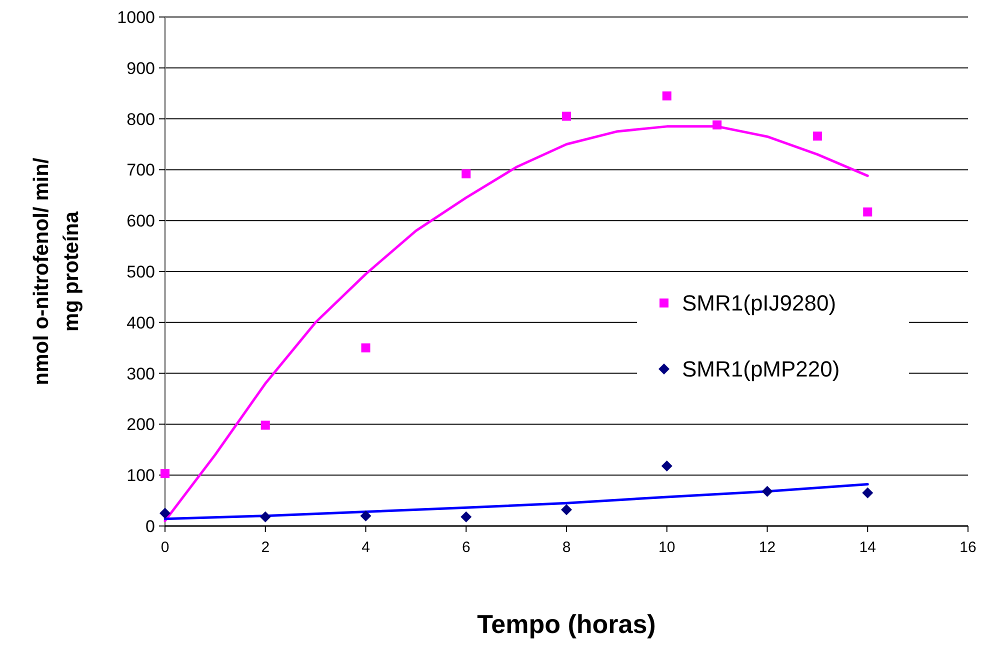  I want to click on legend-label: SMR1(pMP220), so click(761, 369).